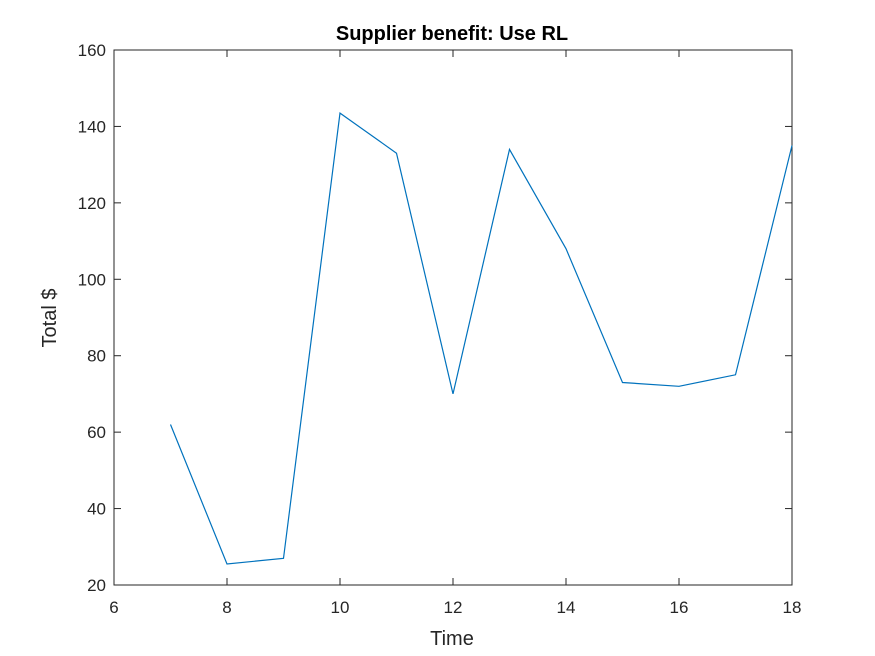  What do you see at coordinates (113, 607) in the screenshot?
I see `x-tick-label: 6` at bounding box center [113, 607].